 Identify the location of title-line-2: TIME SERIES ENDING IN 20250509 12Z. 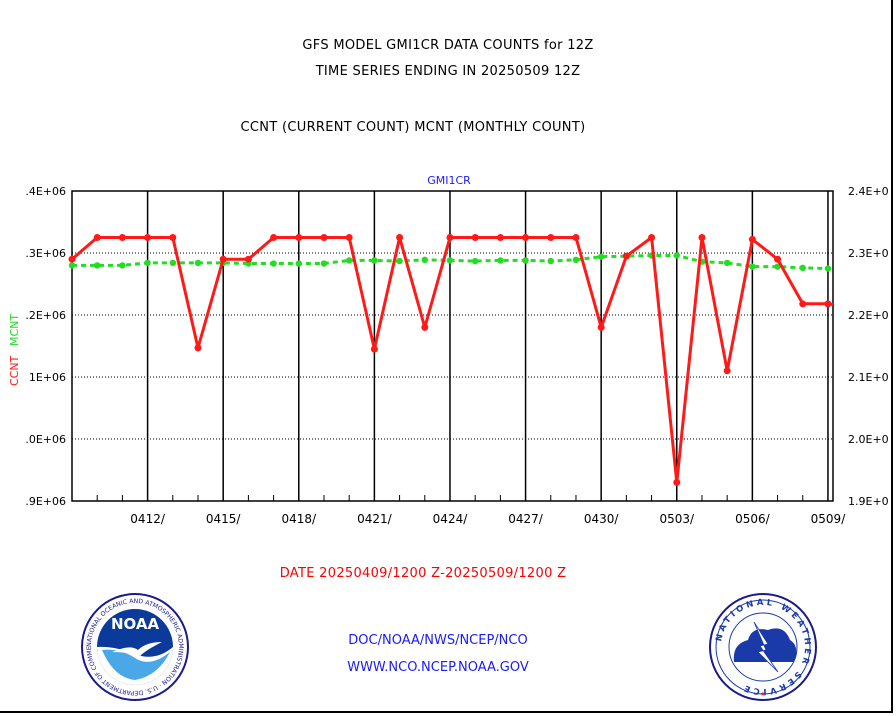
(448, 71).